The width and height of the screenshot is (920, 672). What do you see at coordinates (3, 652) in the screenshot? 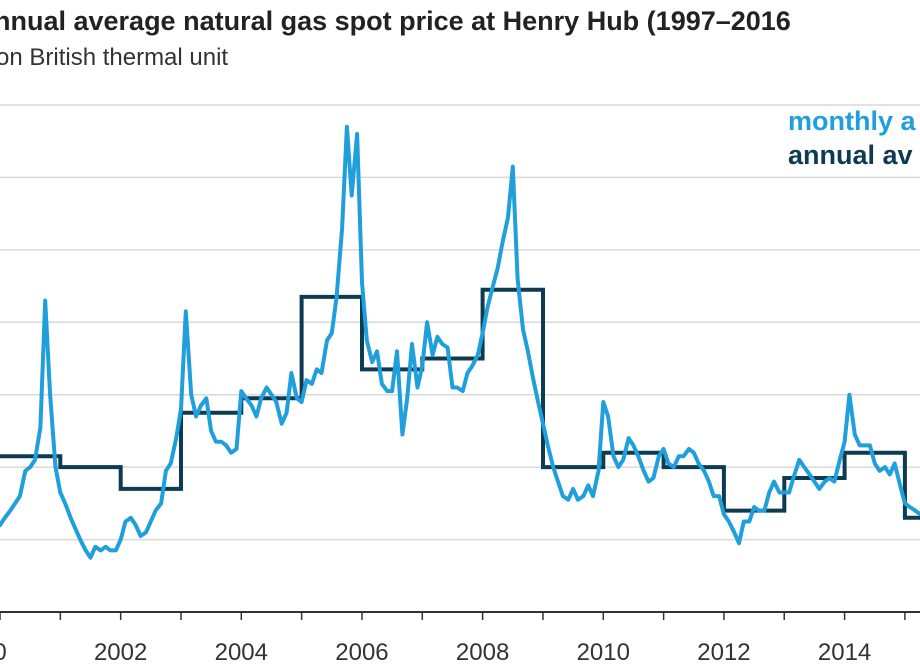
I see `x-tick-label-0: 0` at bounding box center [3, 652].